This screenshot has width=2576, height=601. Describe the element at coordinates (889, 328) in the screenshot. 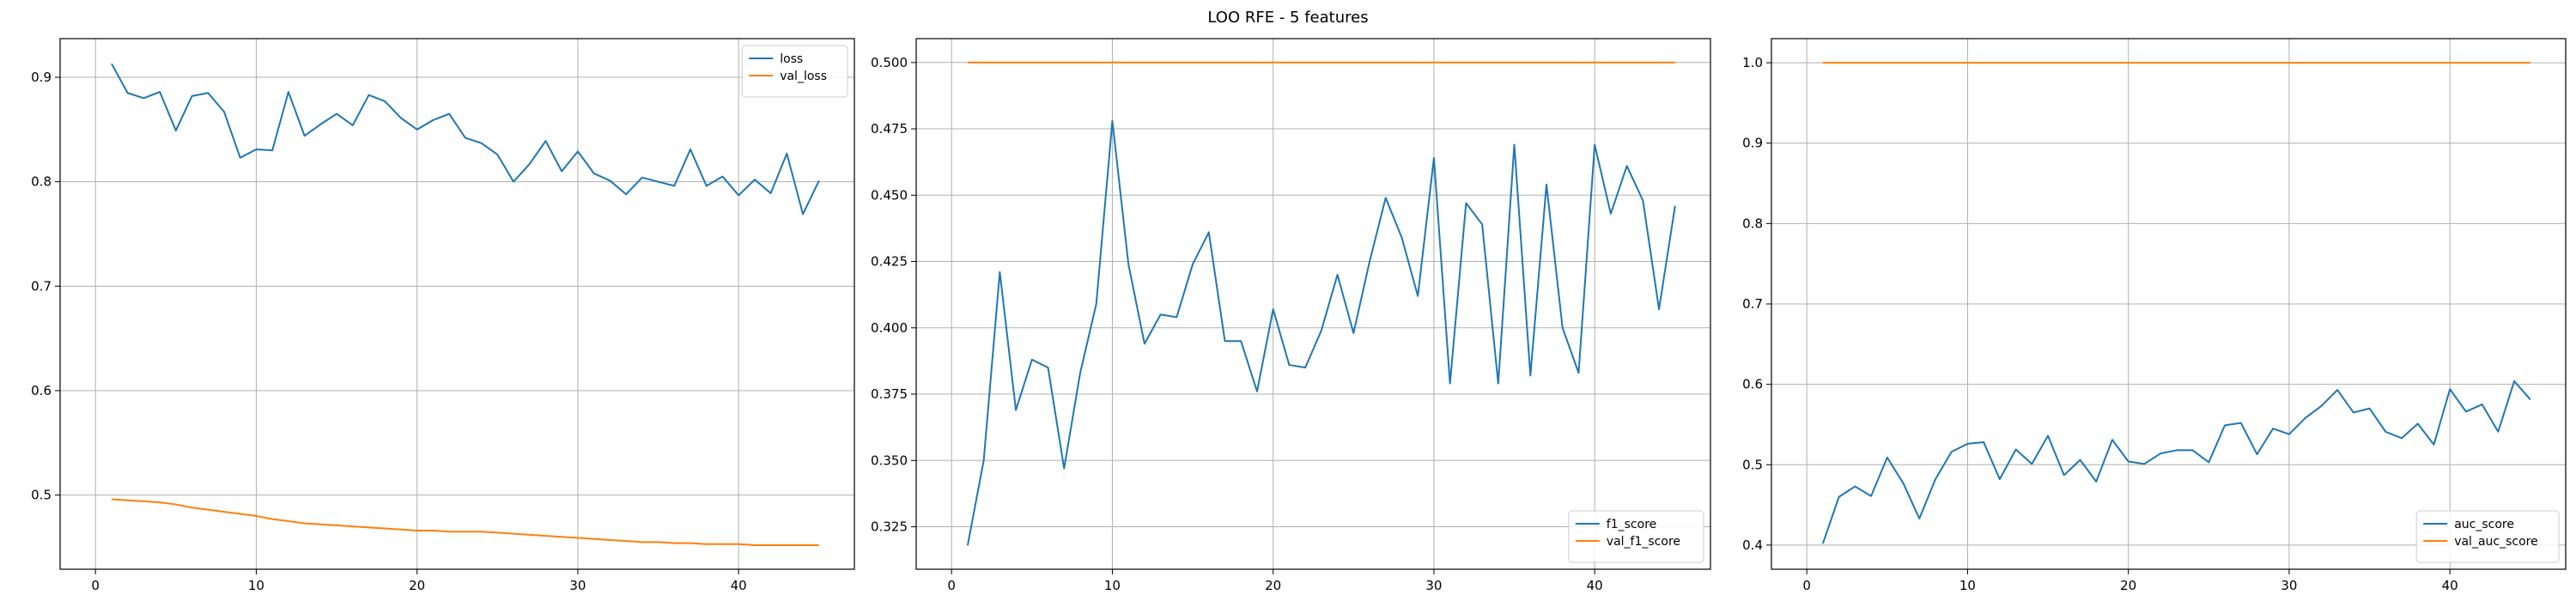

I see `y-tick-label: 0.400` at that location.